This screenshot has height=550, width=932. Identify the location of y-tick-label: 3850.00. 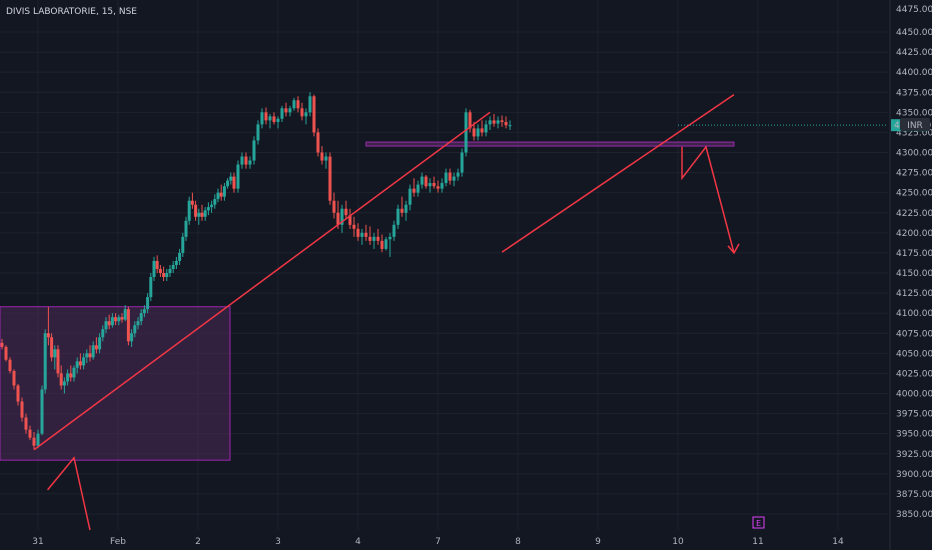
(914, 515).